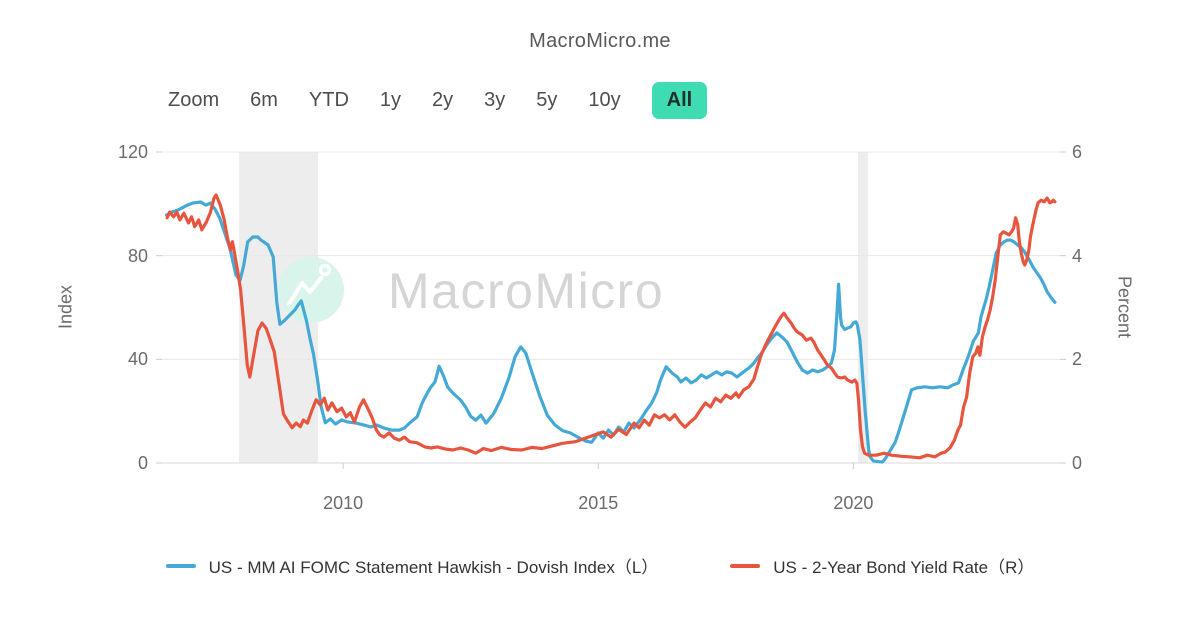  I want to click on left-tick-label-40: 40, so click(137, 359).